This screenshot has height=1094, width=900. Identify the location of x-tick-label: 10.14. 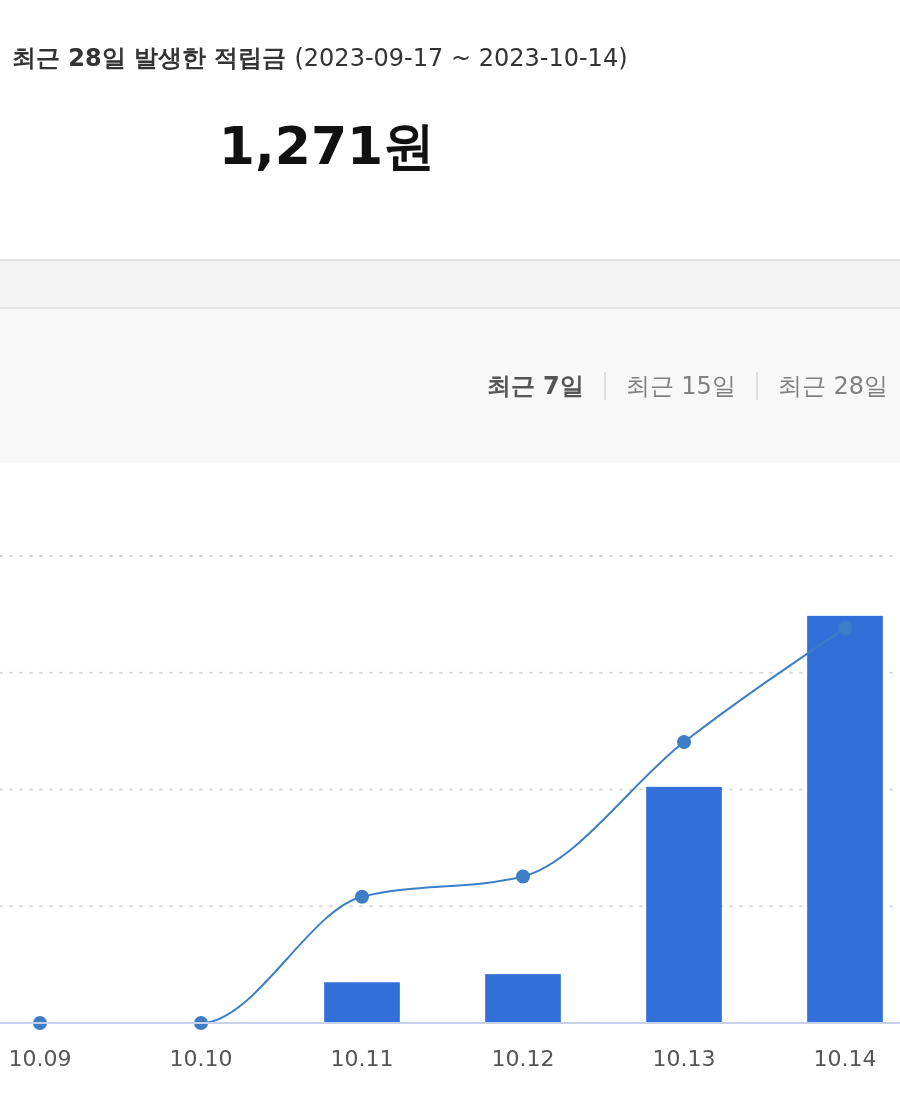
(845, 1058).